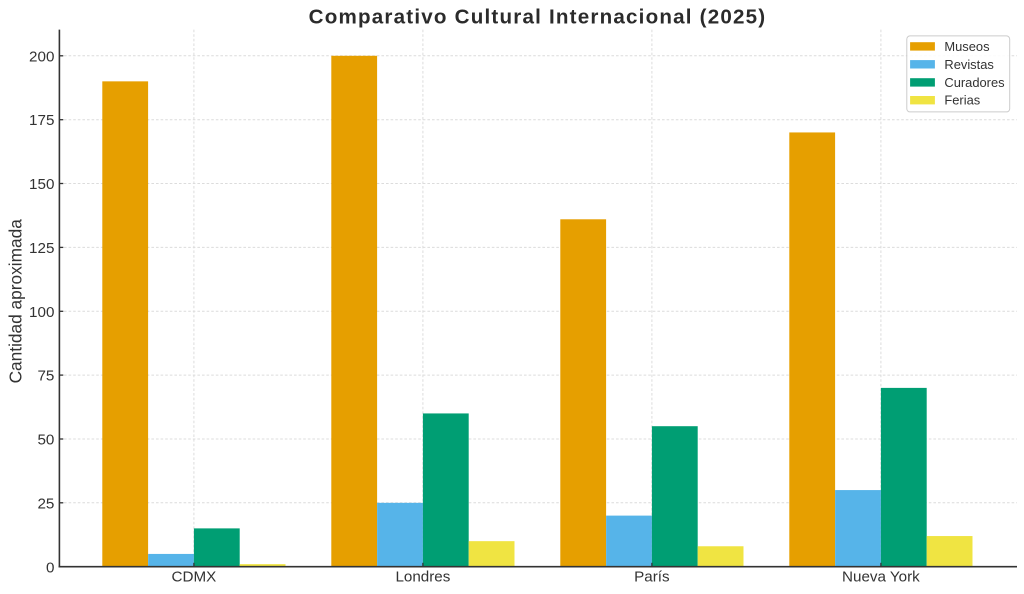 This screenshot has height=594, width=1024. Describe the element at coordinates (41, 56) in the screenshot. I see `svg-text: 200` at that location.